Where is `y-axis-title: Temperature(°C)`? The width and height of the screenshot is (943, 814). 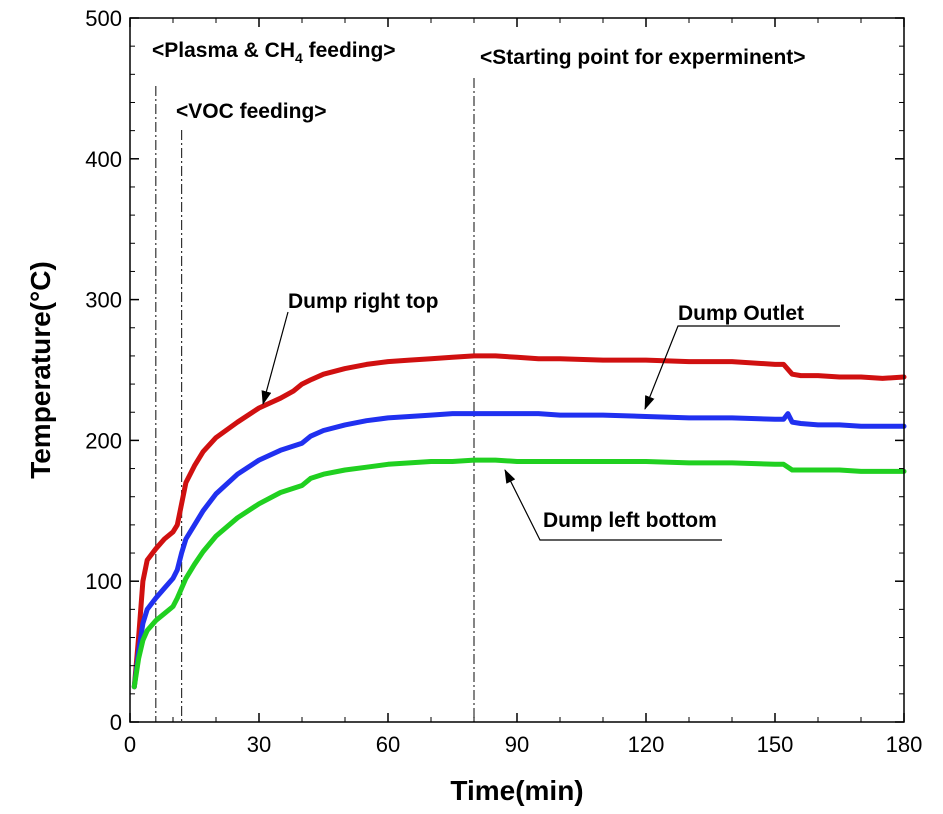 y-axis-title: Temperature(°C) is located at coordinates (40, 370).